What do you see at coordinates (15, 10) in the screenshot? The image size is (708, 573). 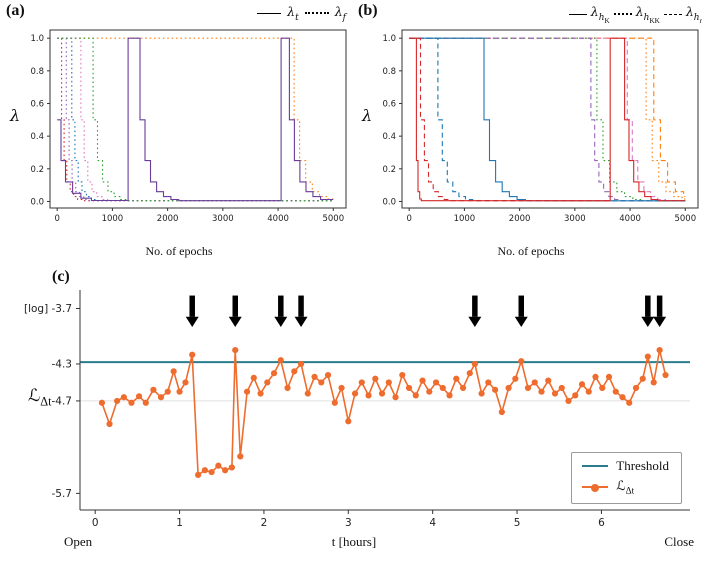 I see `panel-a-label: (a)` at bounding box center [15, 10].